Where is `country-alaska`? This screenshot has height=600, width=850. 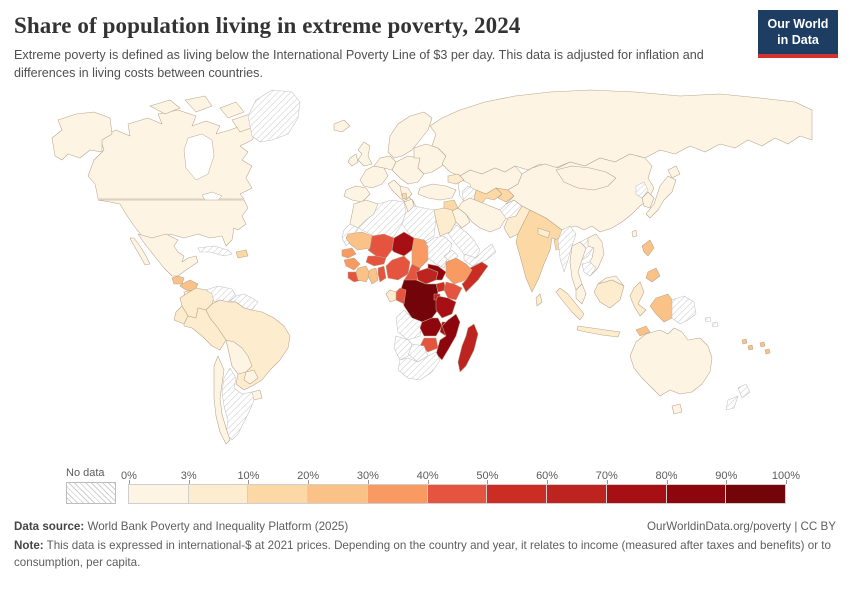 country-alaska is located at coordinates (82, 135).